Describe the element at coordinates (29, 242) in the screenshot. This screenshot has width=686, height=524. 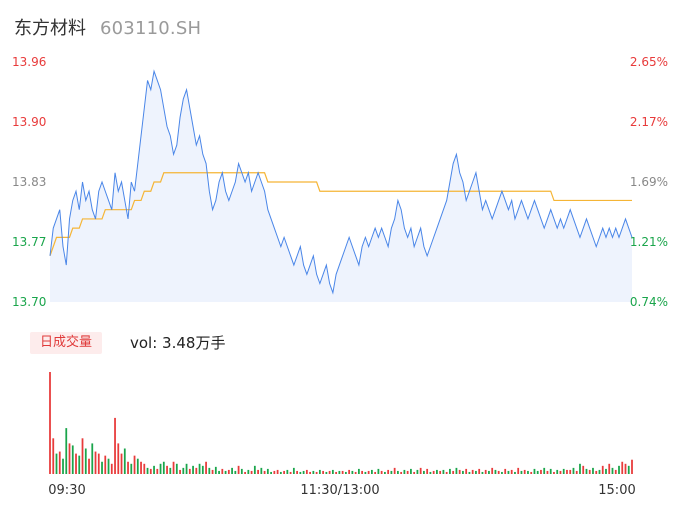
I see `y-tick-left: 13.77` at that location.